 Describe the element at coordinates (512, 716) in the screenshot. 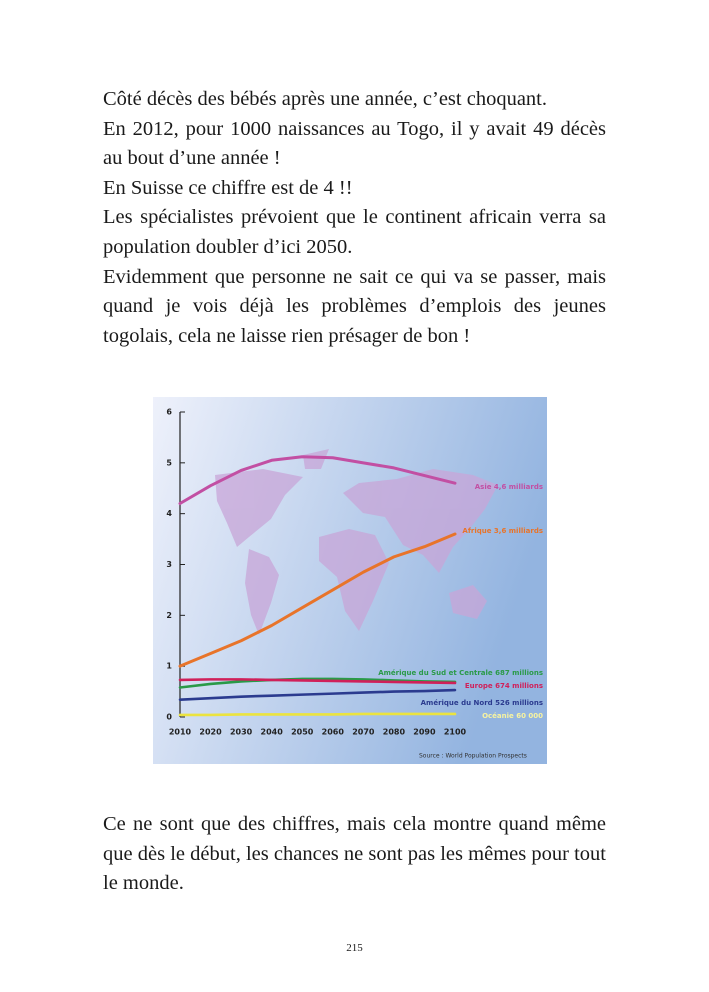

I see `series-label: Océanie 60 000` at that location.